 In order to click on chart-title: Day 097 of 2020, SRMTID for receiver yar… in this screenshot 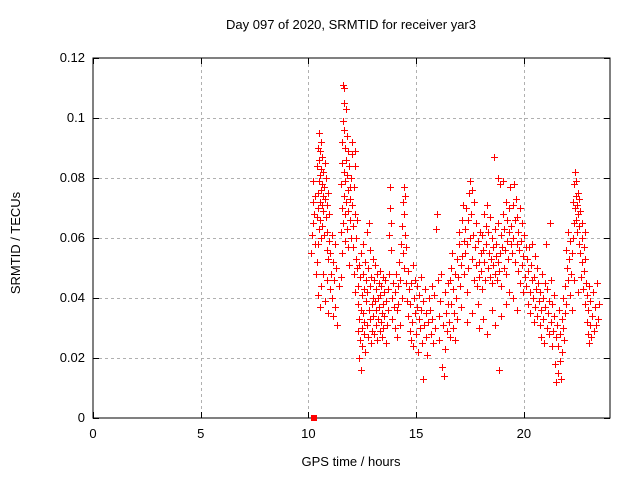, I will do `click(351, 24)`.